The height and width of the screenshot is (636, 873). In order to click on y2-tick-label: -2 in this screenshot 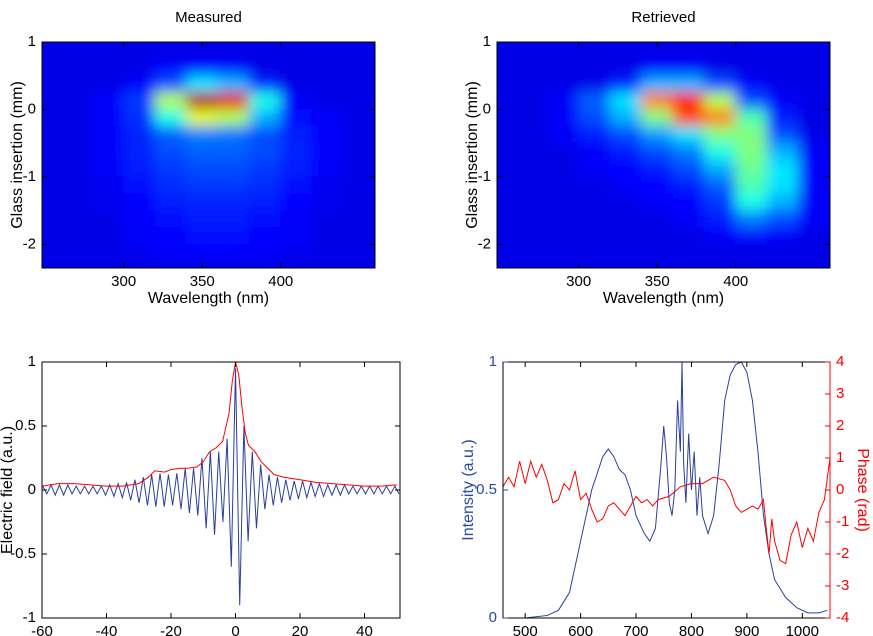, I will do `click(842, 553)`.